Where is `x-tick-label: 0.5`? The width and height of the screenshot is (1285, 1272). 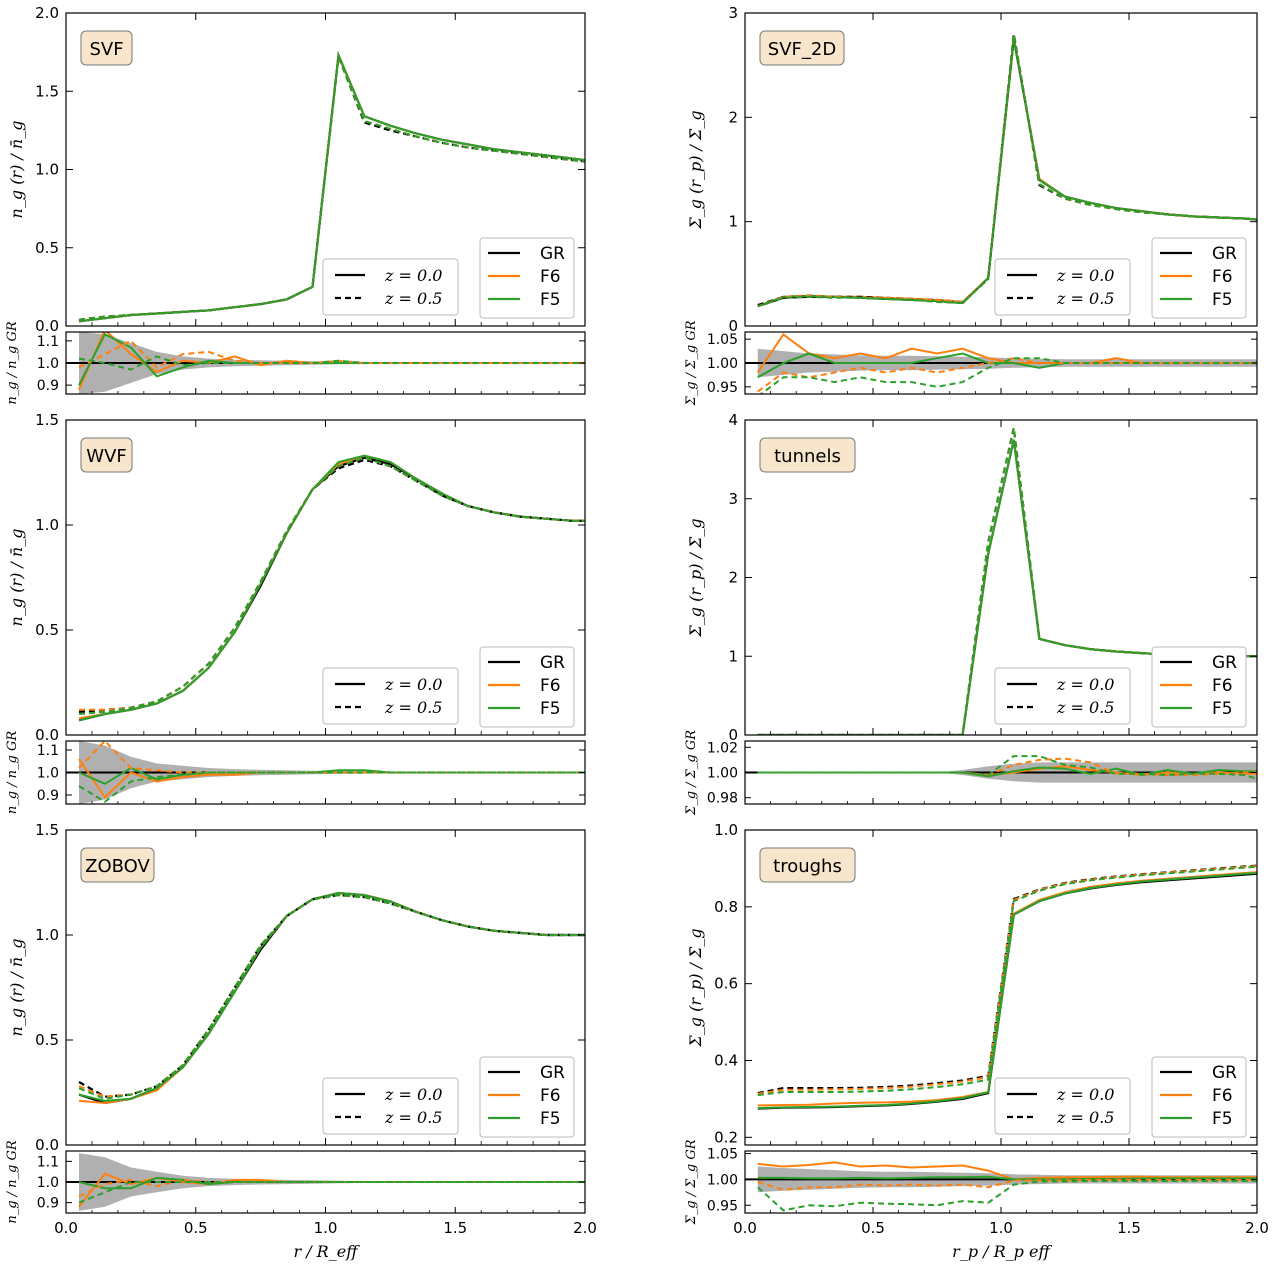 x-tick-label: 0.5 is located at coordinates (873, 1228).